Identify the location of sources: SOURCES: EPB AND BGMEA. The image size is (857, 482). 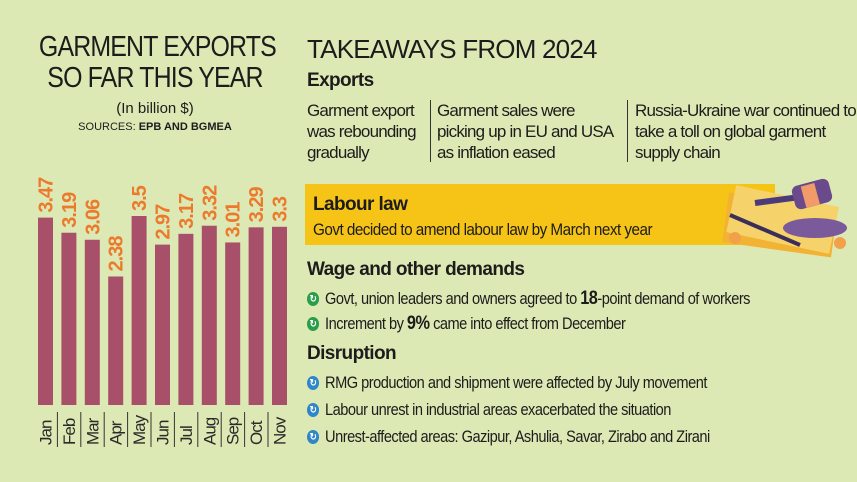
(155, 127).